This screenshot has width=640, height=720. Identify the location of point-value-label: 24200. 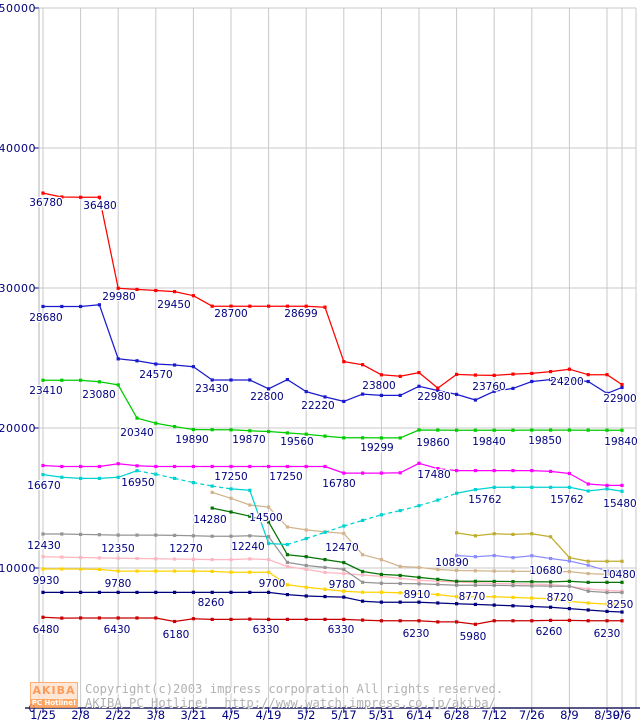
(566, 382).